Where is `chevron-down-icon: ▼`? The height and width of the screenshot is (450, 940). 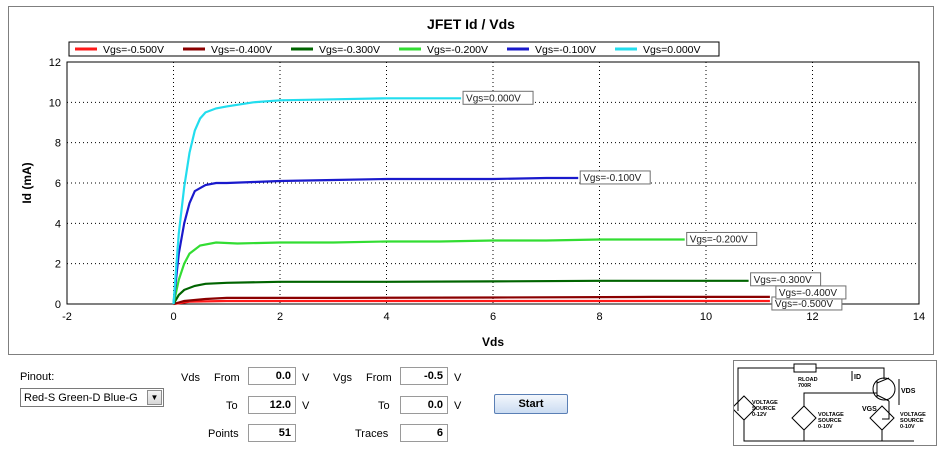 chevron-down-icon: ▼ is located at coordinates (154, 397).